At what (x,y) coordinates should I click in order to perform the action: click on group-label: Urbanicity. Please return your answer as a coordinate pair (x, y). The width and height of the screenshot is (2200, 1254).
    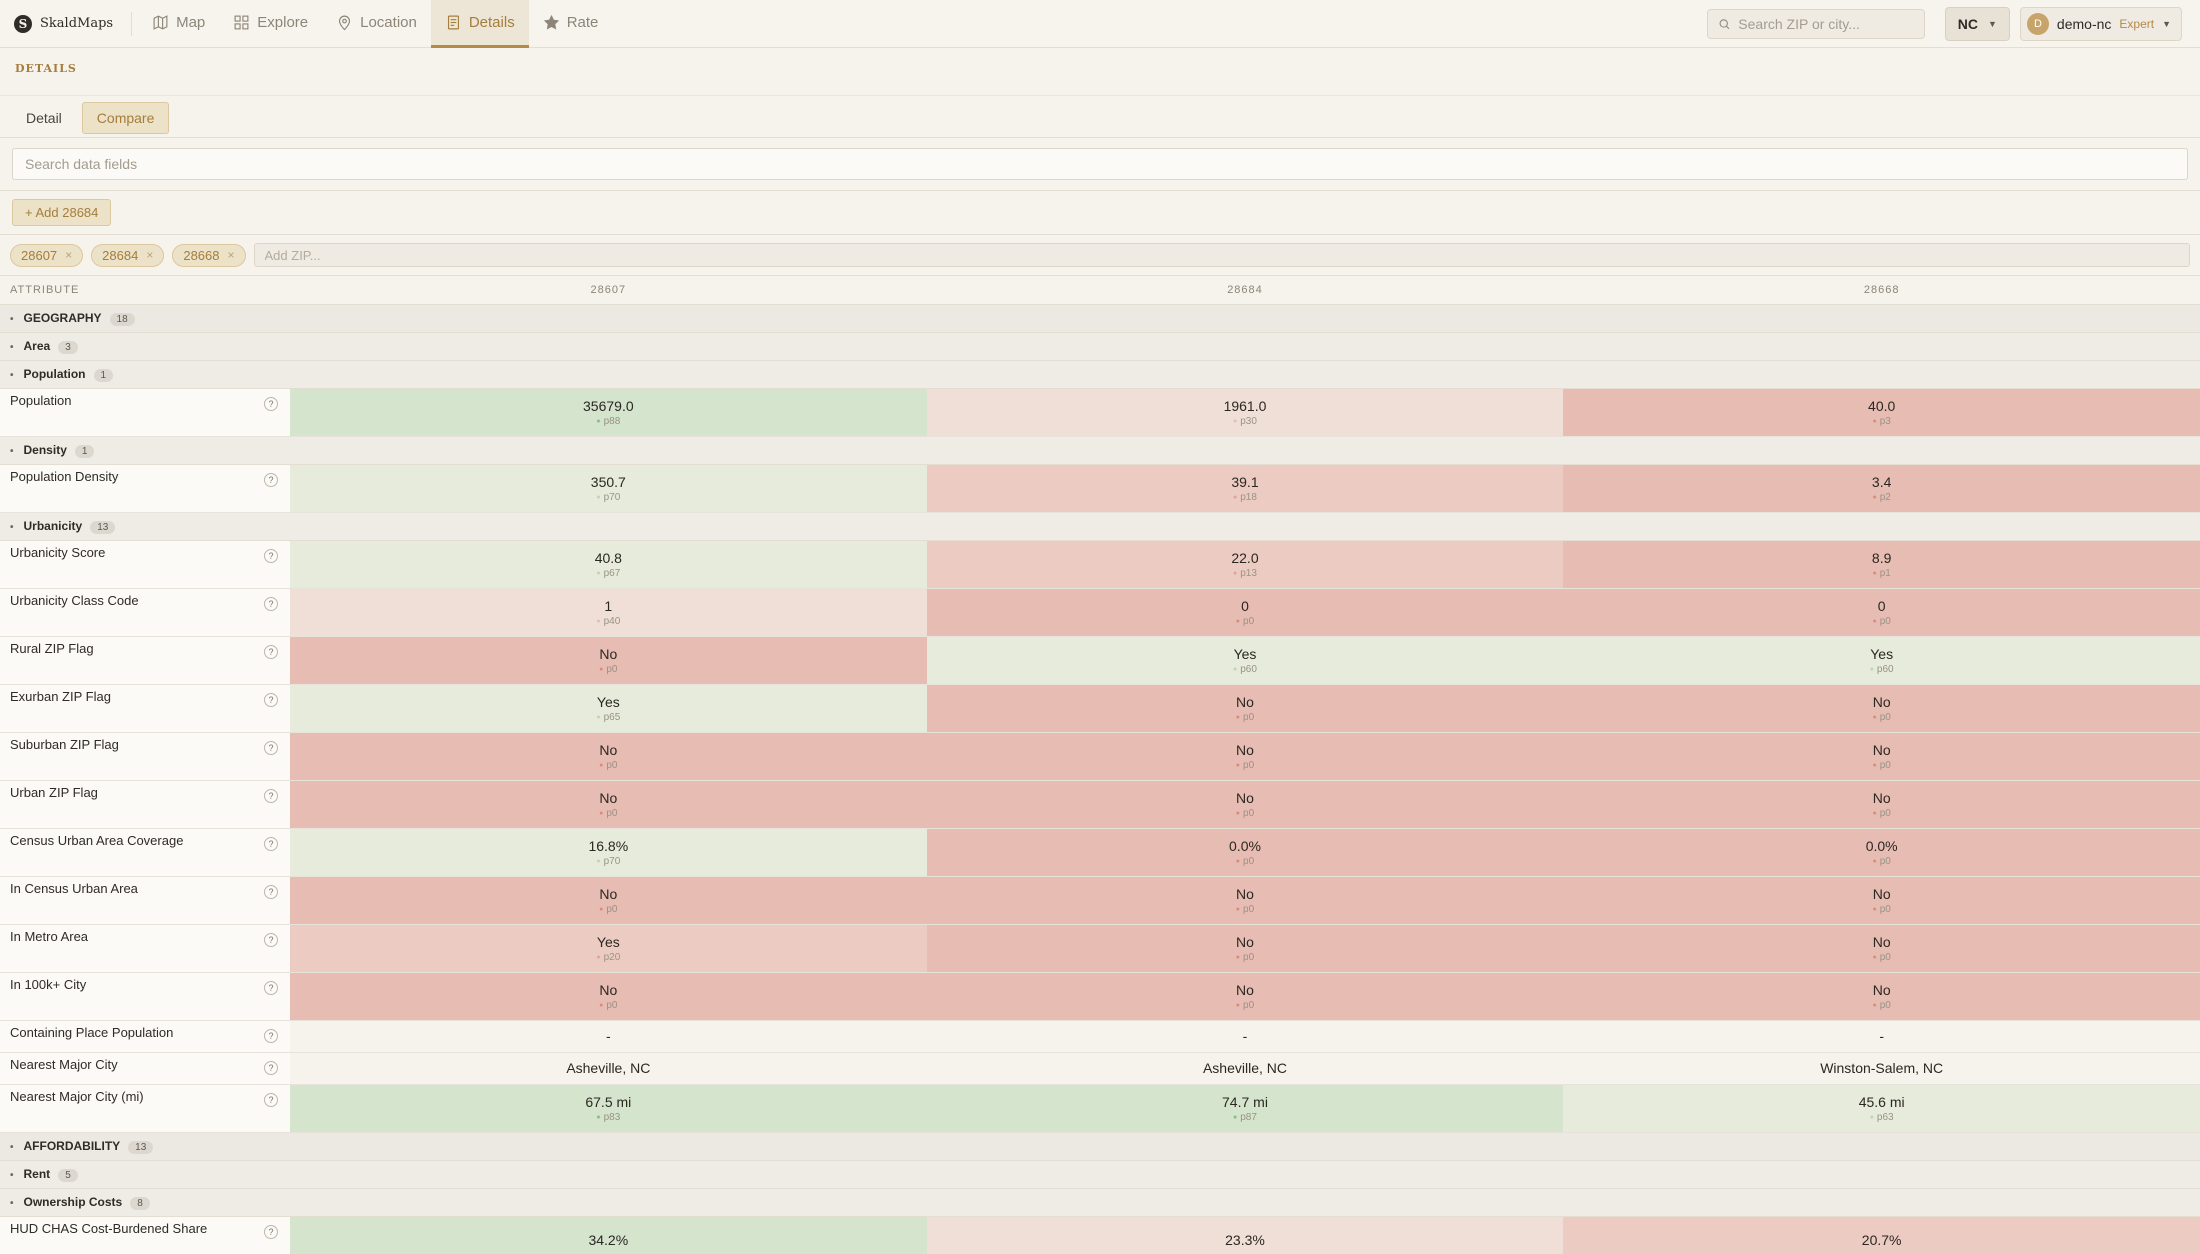
    Looking at the image, I should click on (53, 525).